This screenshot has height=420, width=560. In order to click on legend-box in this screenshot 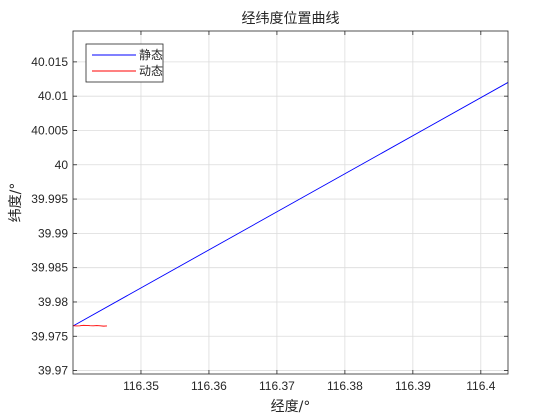, I will do `click(124, 63)`.